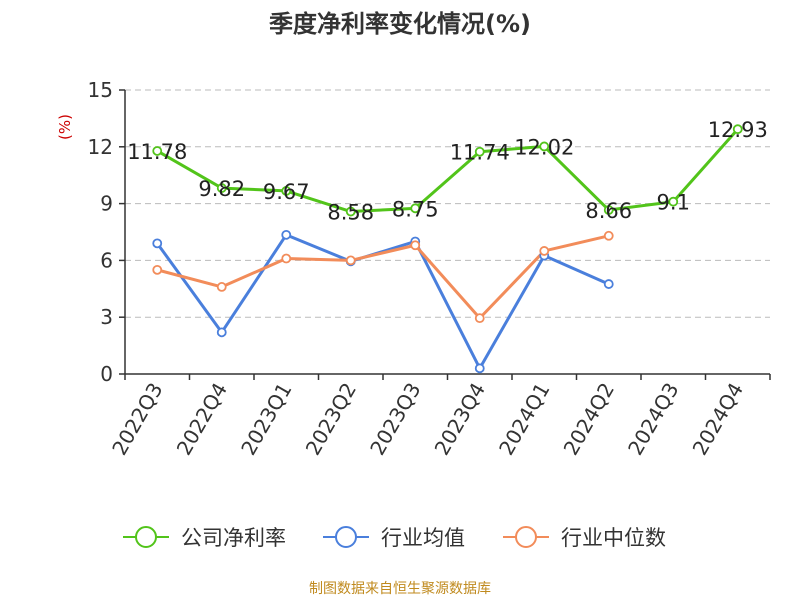 The width and height of the screenshot is (800, 600). I want to click on data-label: 11.78, so click(157, 152).